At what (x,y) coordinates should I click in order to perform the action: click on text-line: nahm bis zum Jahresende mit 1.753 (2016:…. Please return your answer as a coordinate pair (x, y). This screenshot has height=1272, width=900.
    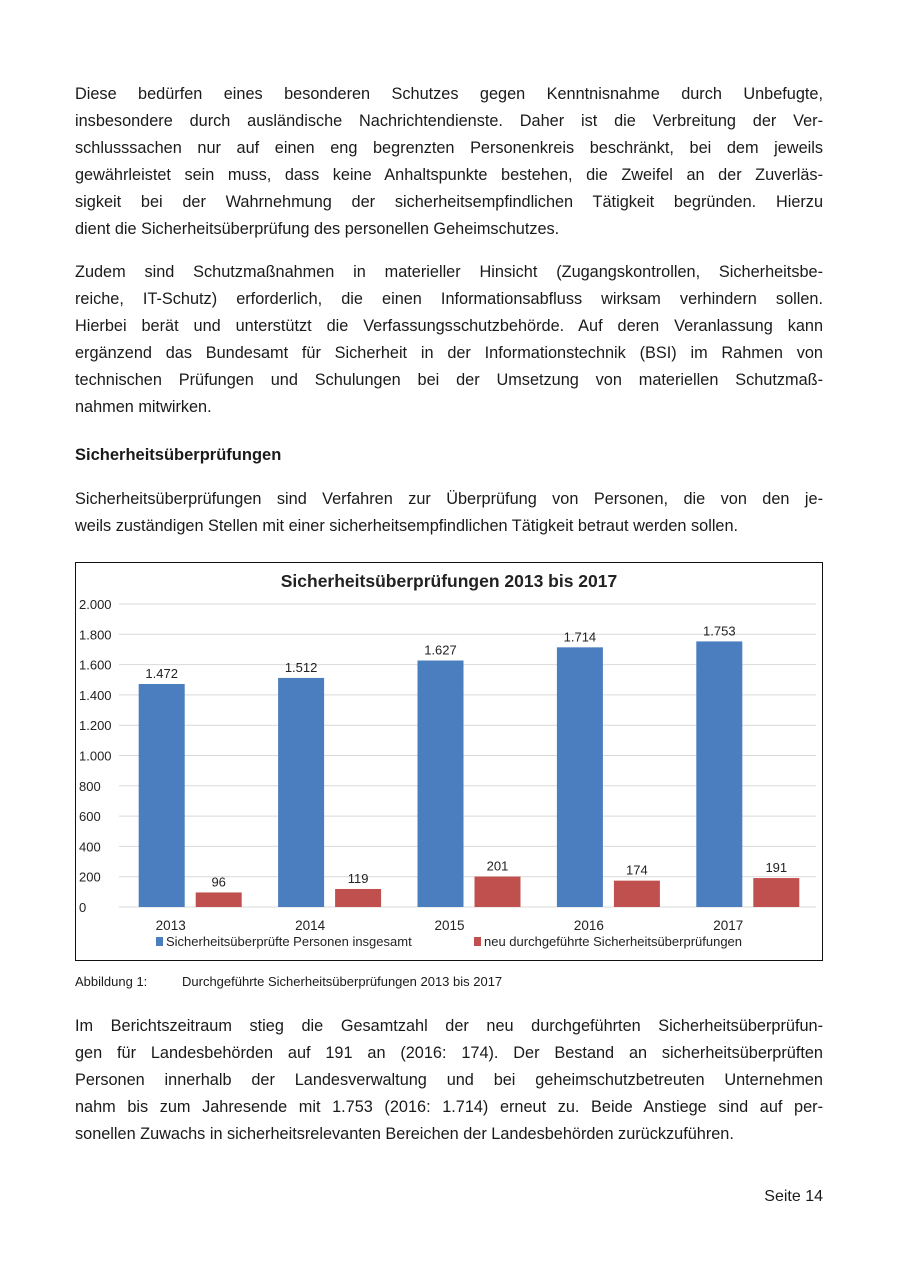
    Looking at the image, I should click on (449, 1107).